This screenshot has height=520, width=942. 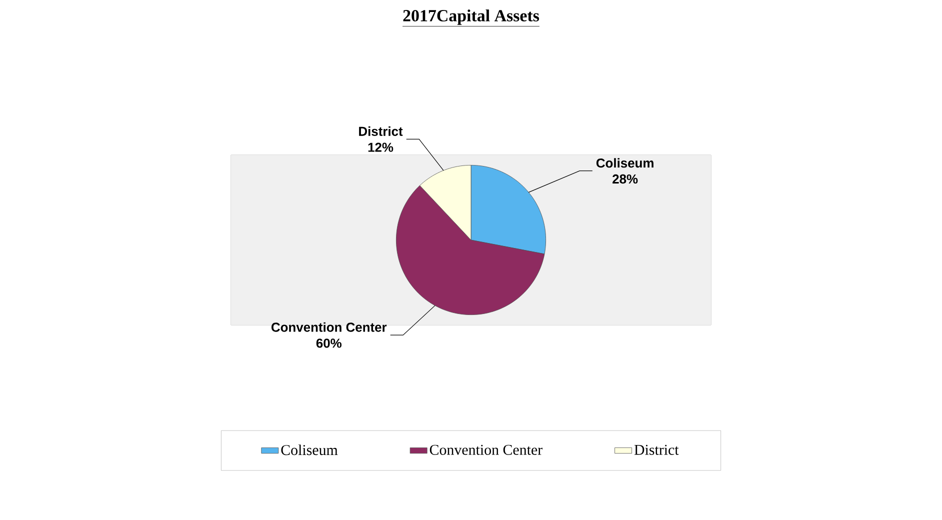 I want to click on legend-label: Convention Center, so click(x=486, y=449).